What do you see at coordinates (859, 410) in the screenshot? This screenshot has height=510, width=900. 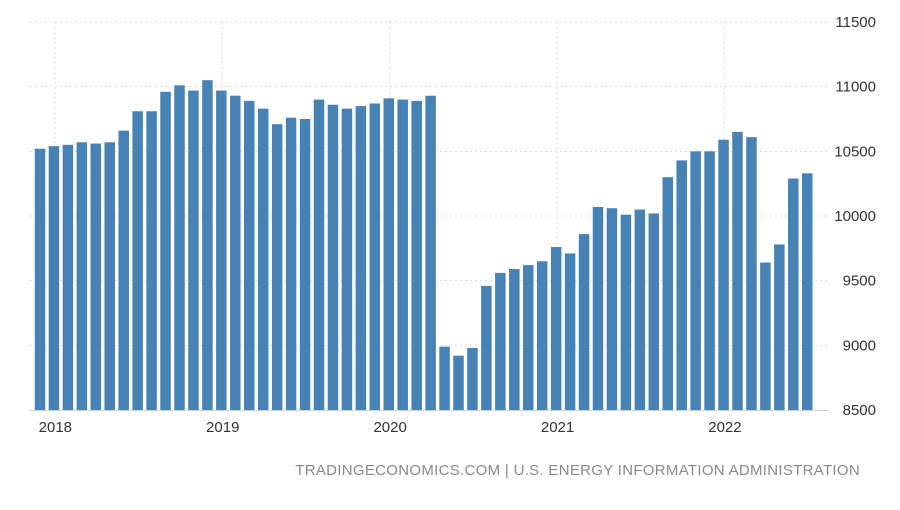 I see `y-tick-label: 8500` at bounding box center [859, 410].